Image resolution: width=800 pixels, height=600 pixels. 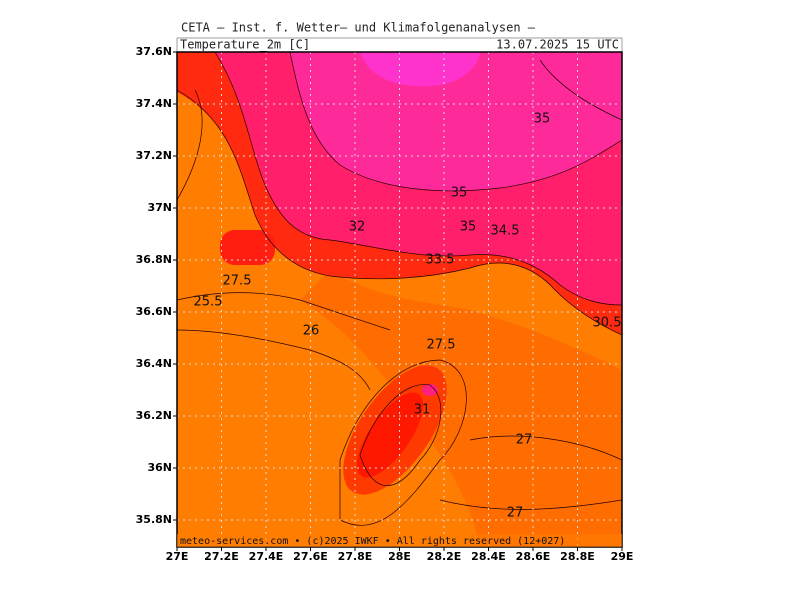 I want to click on contour-label: 31, so click(x=422, y=410).